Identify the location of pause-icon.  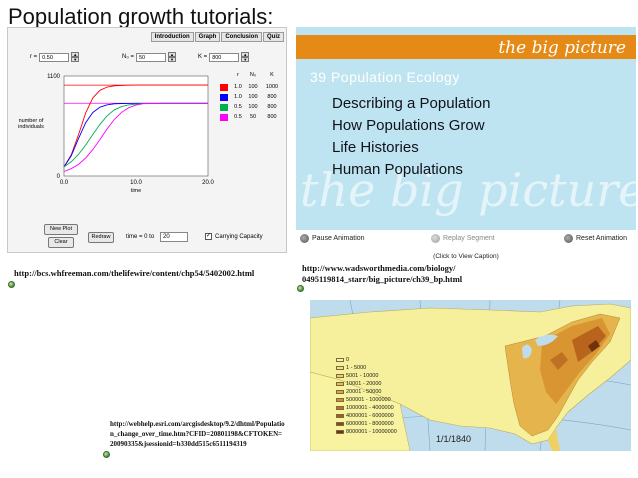
(304, 238).